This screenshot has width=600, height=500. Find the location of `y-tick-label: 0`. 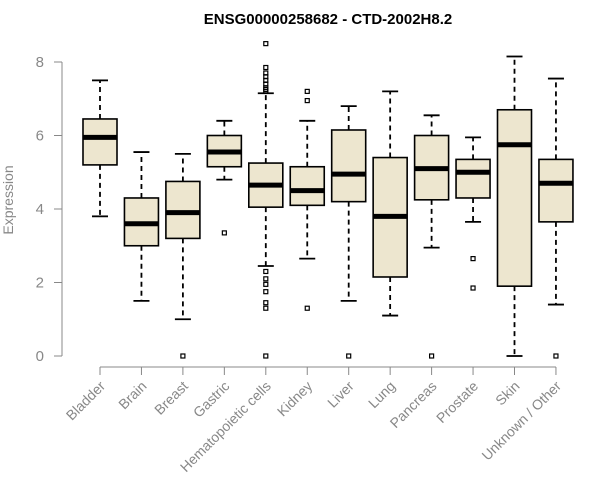

y-tick-label: 0 is located at coordinates (40, 356).